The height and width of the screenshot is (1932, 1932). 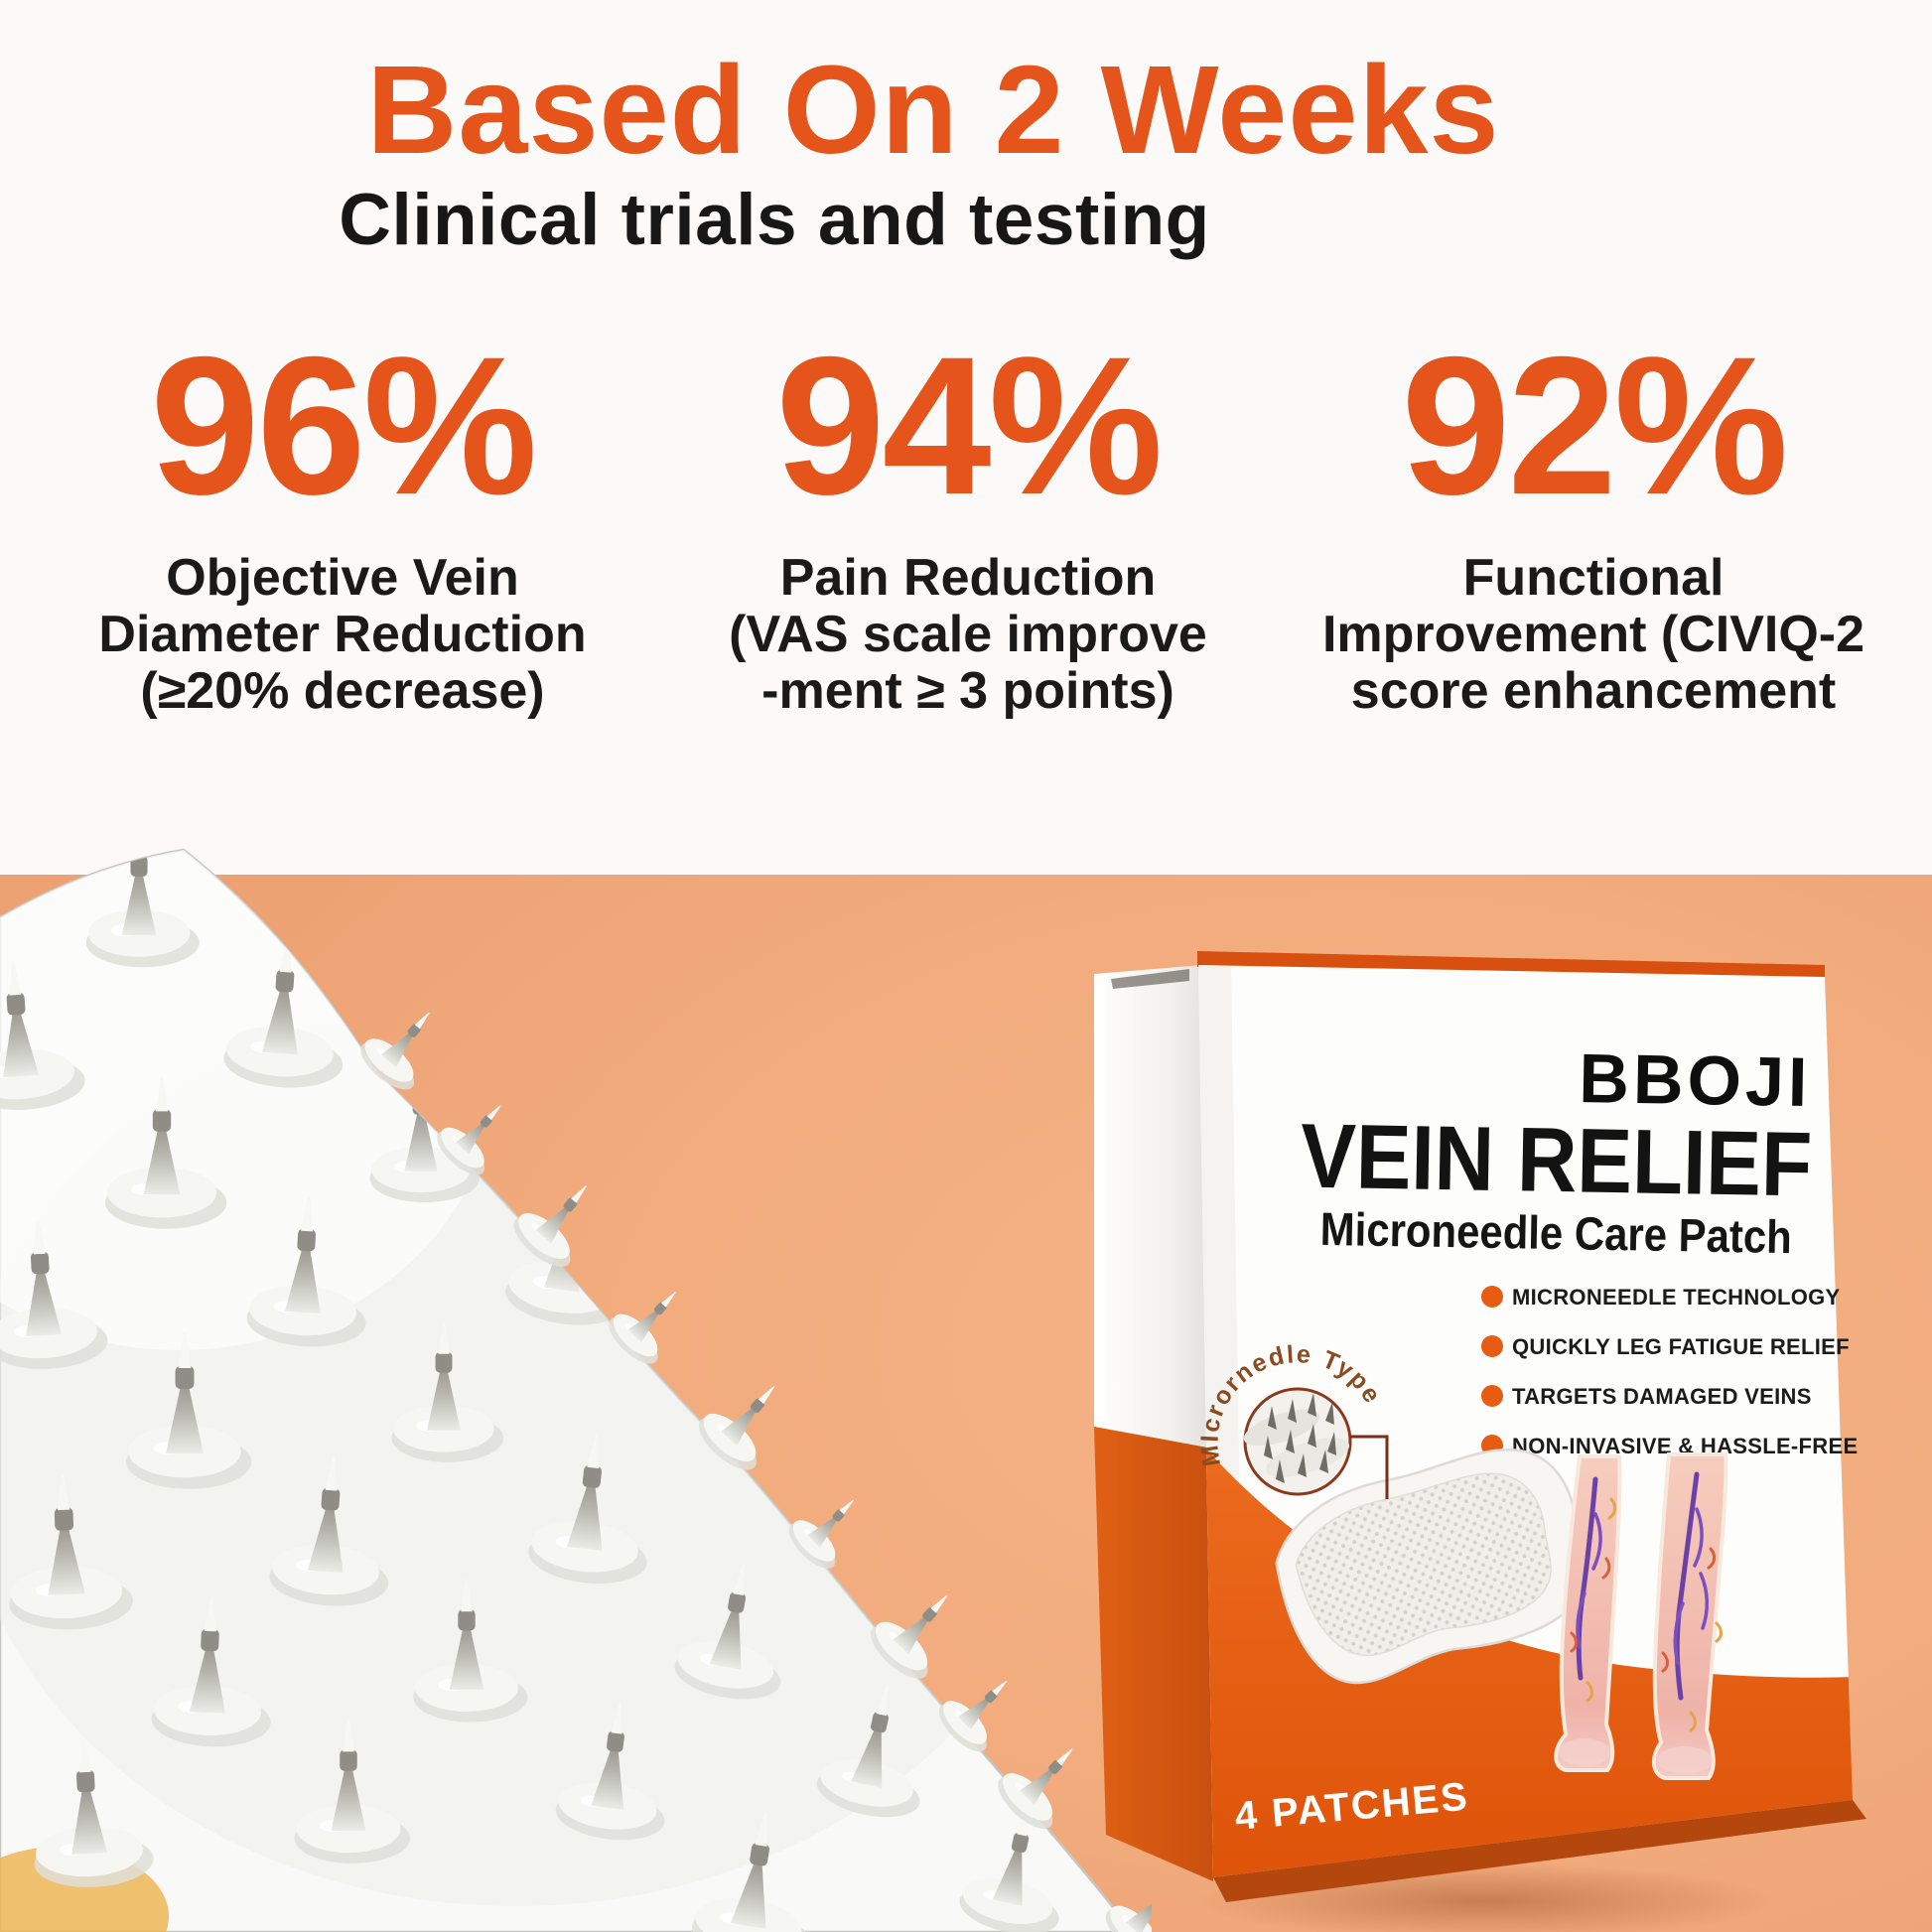 I want to click on legs-illustration, so click(x=1641, y=1616).